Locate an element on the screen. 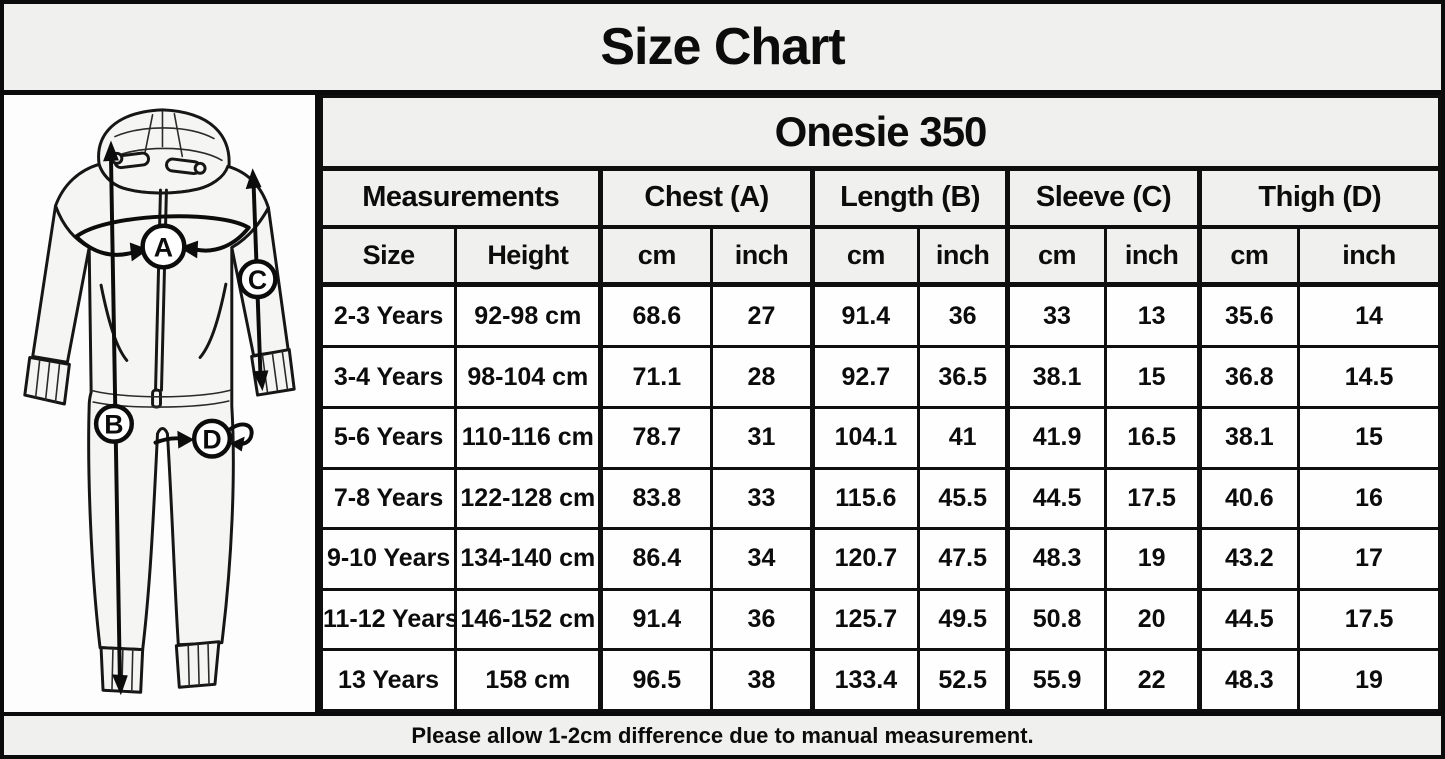  left-wrist-ribs is located at coordinates (47, 381).